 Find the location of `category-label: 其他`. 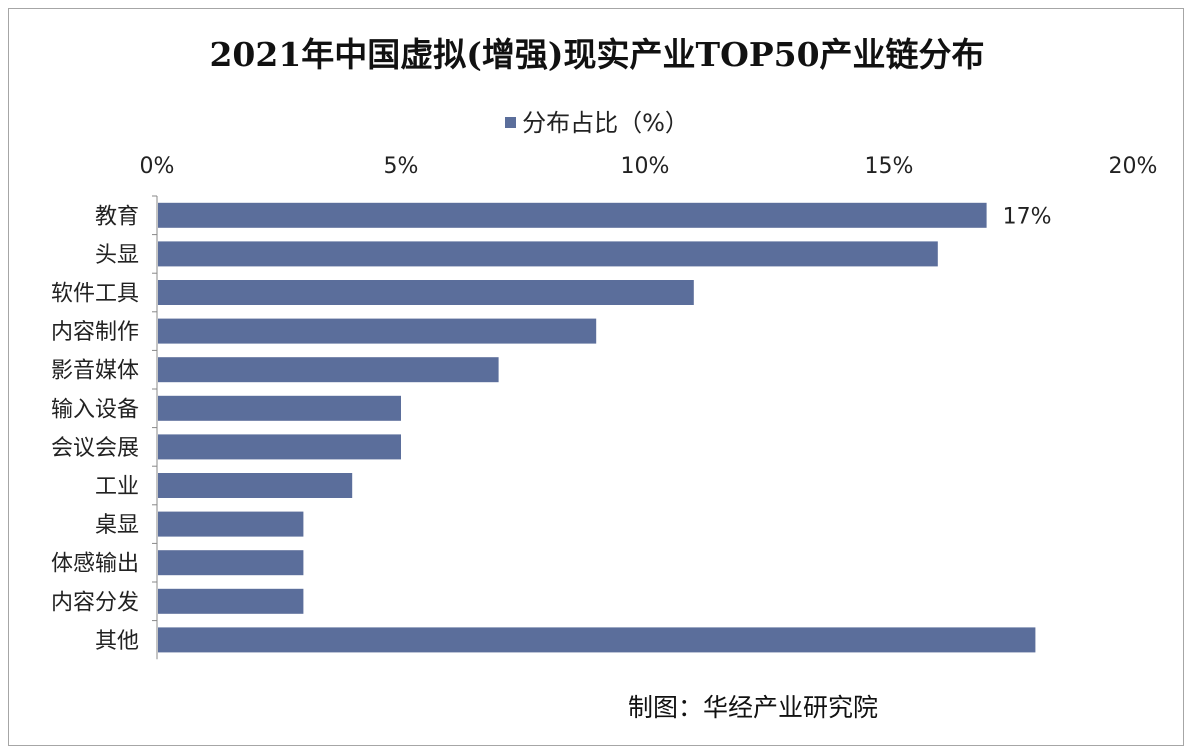

category-label: 其他 is located at coordinates (117, 641).